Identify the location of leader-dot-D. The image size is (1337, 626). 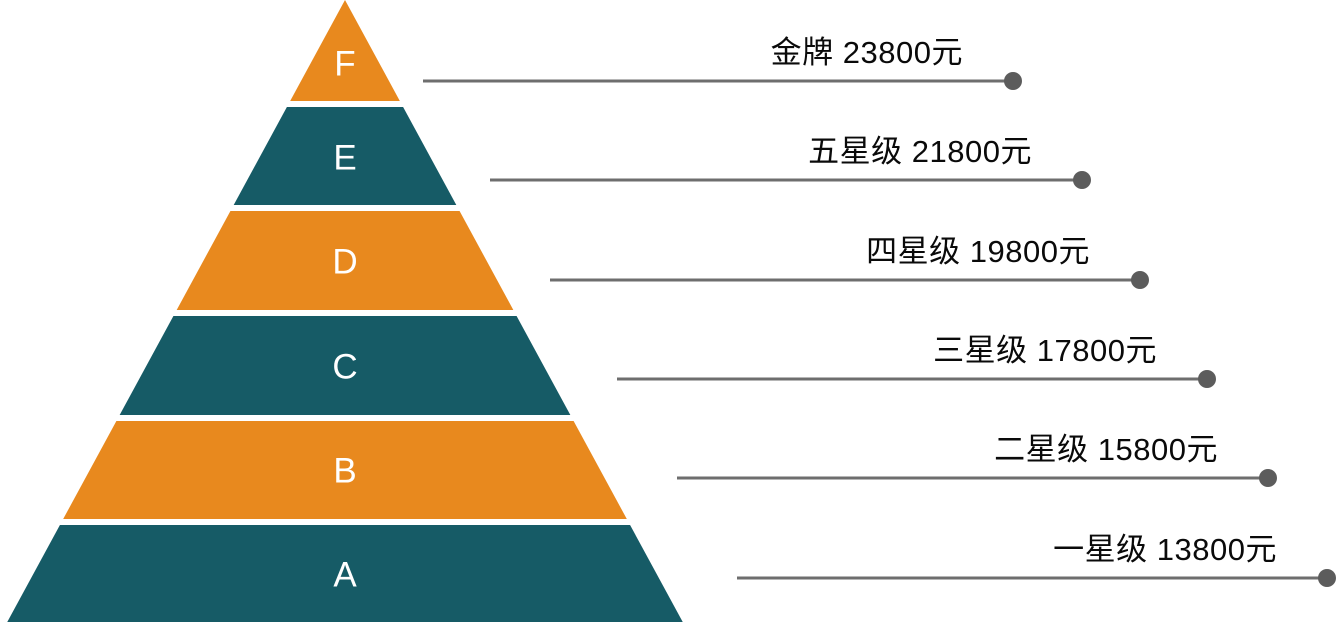
(1140, 280).